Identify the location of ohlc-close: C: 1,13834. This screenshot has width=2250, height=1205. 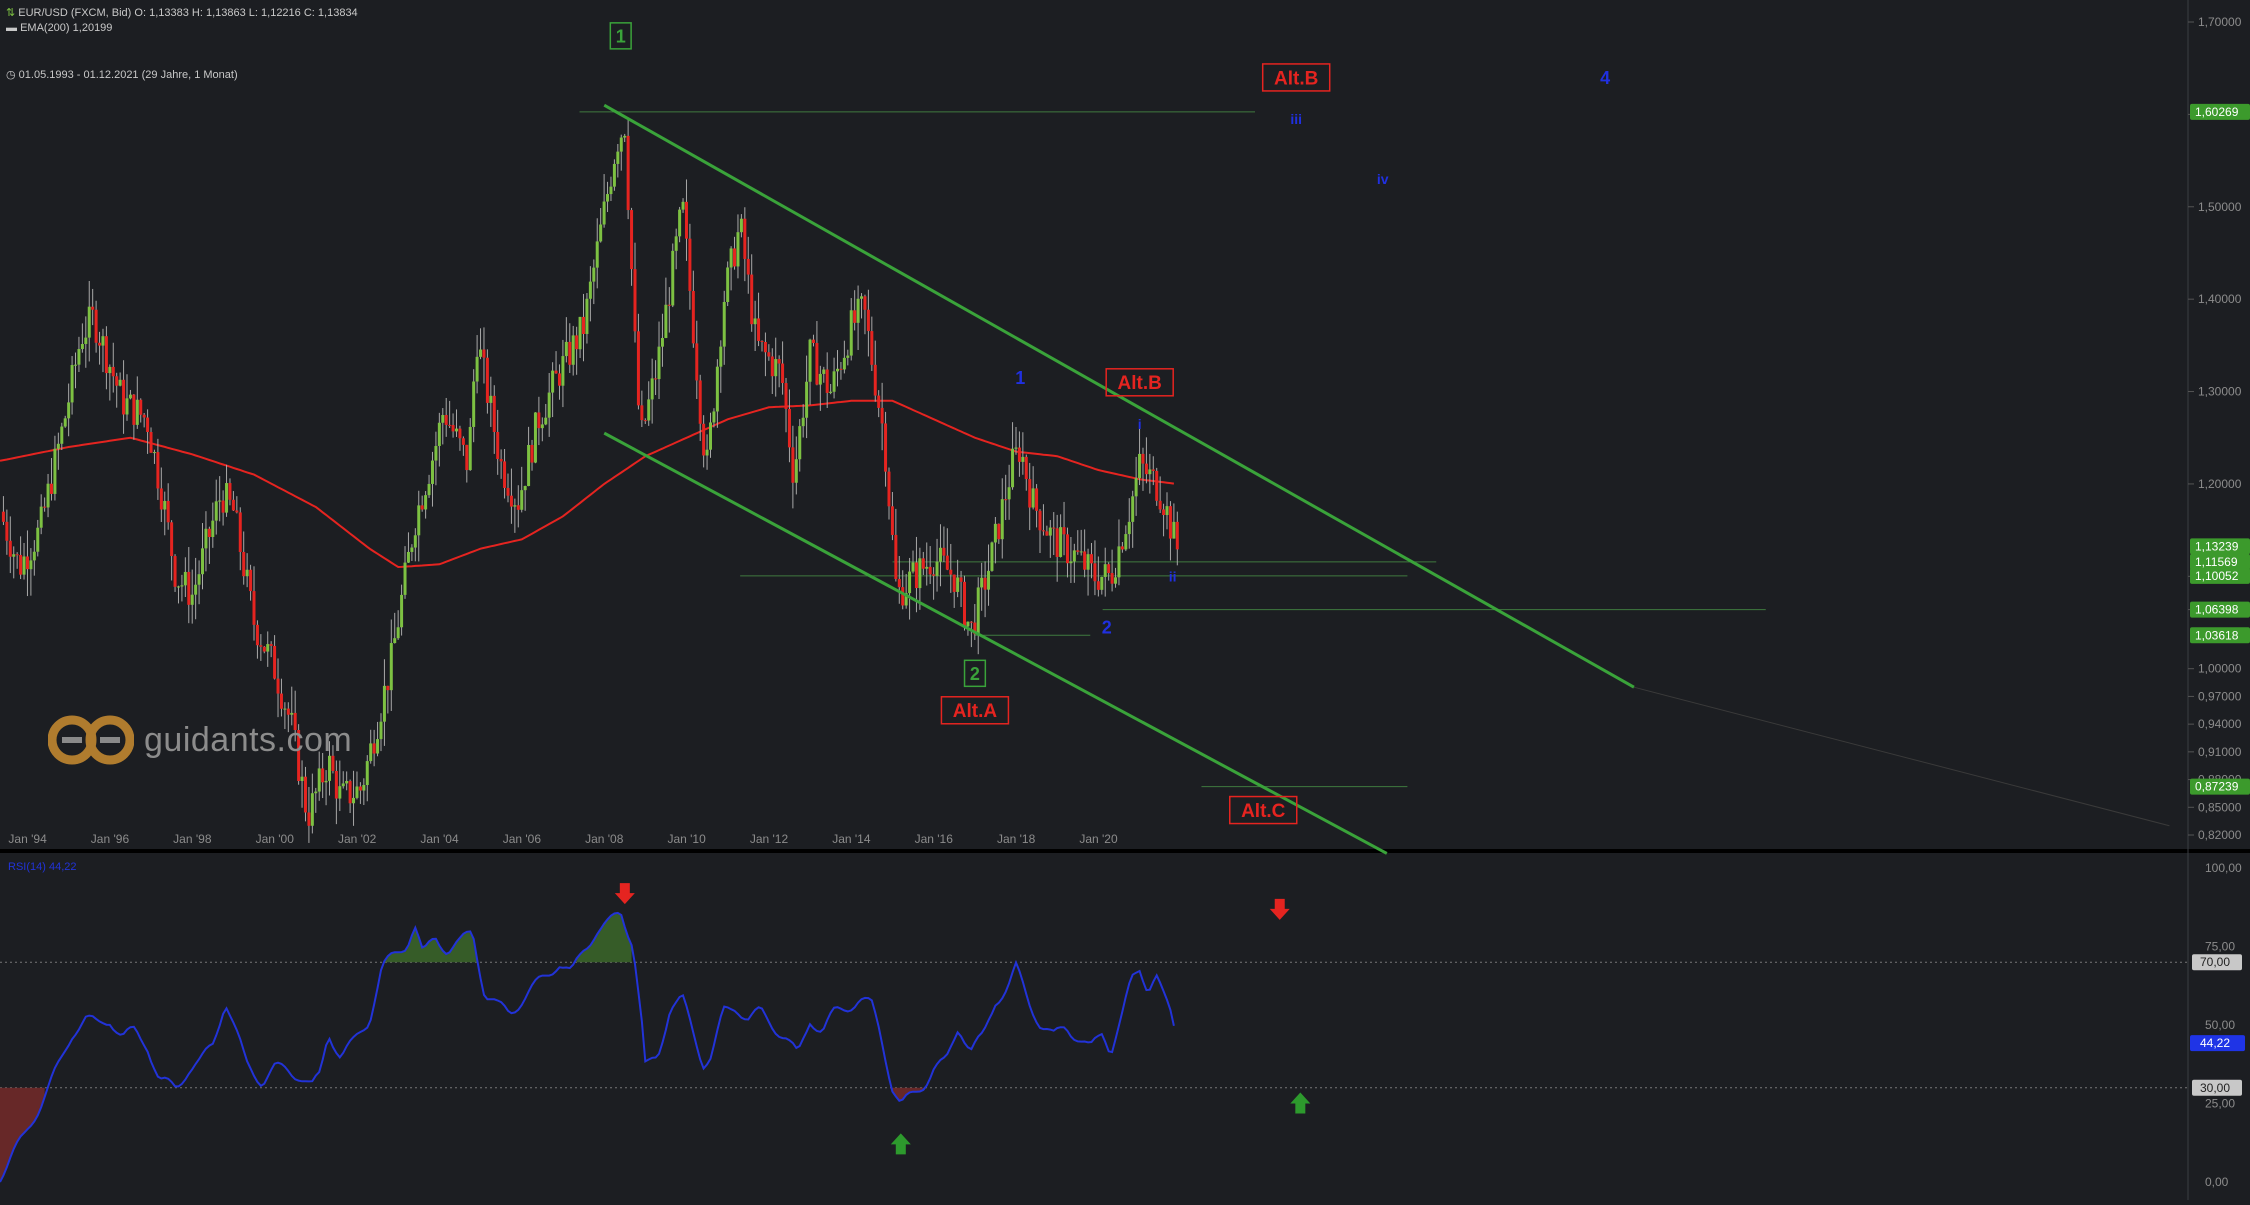
(330, 13).